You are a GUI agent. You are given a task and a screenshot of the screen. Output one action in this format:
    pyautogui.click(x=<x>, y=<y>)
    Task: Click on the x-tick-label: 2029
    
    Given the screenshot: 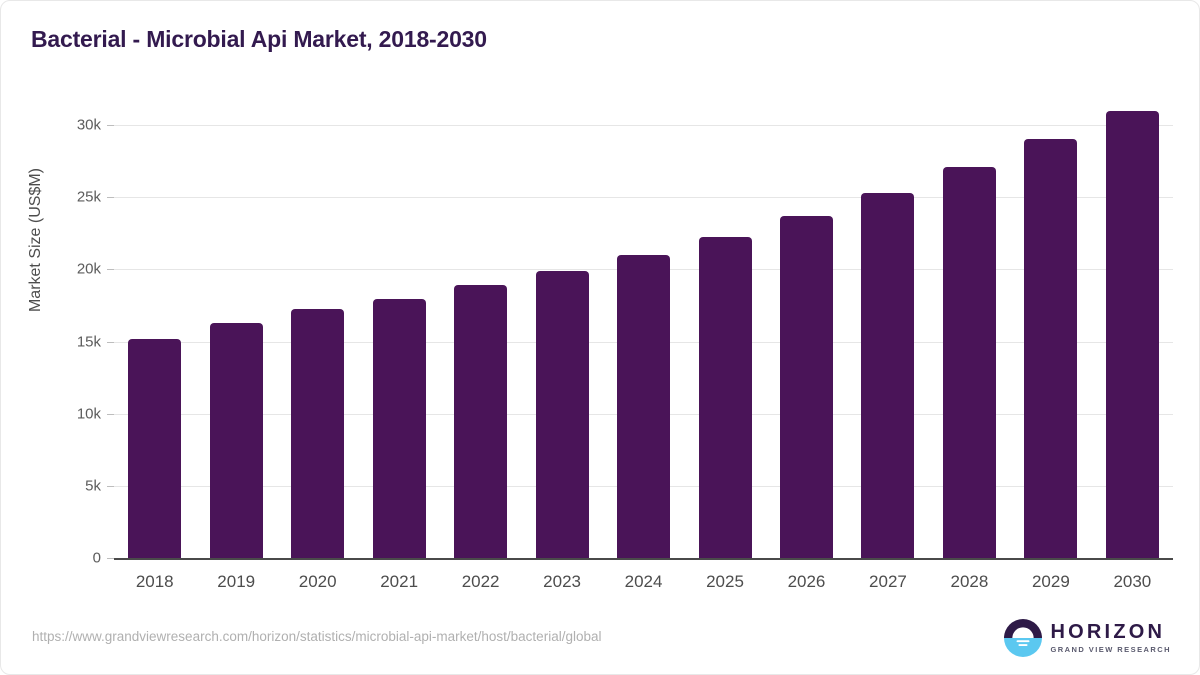 What is the action you would take?
    pyautogui.click(x=1050, y=581)
    